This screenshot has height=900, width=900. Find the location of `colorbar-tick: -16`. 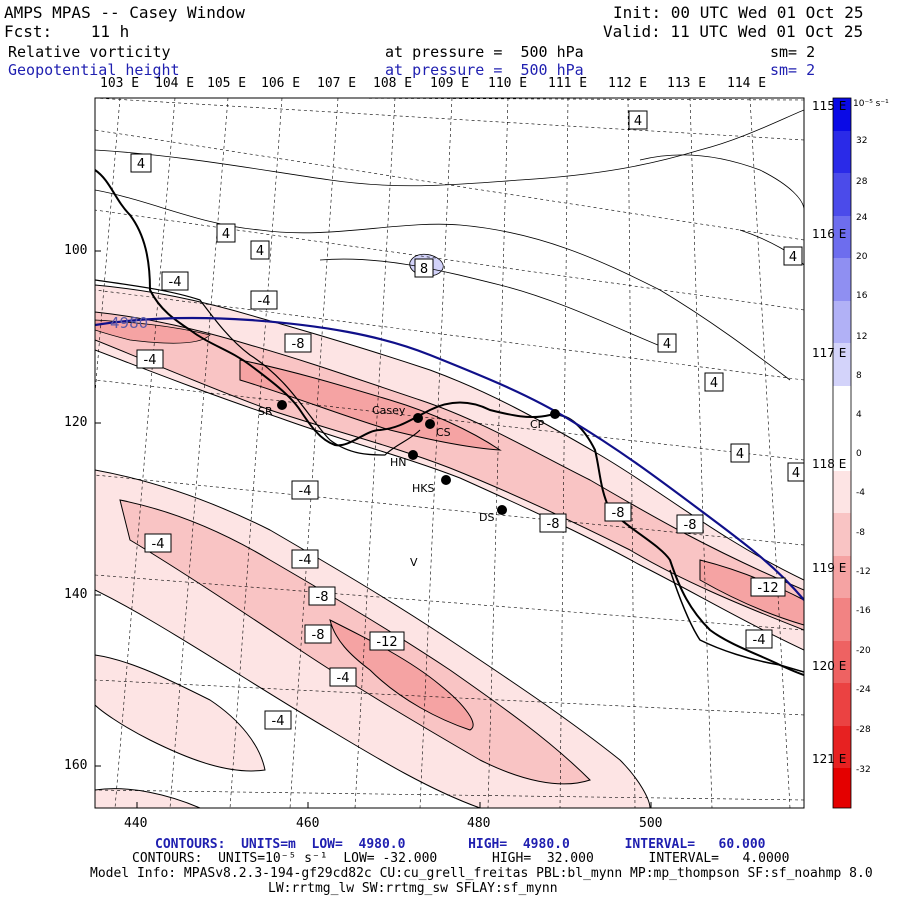

colorbar-tick: -16 is located at coordinates (863, 611).